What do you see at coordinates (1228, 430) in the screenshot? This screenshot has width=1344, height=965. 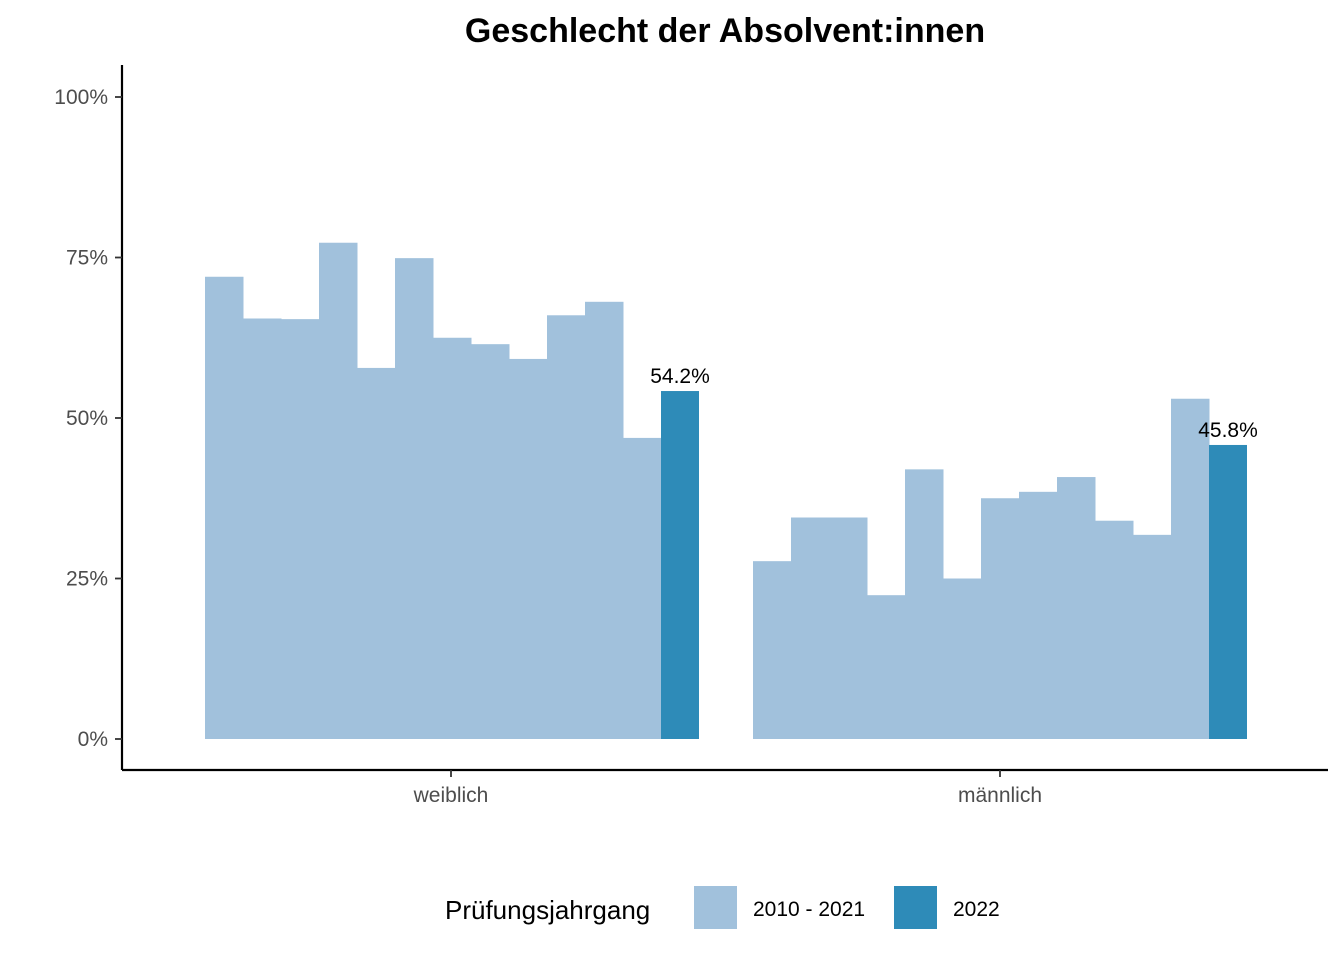 I see `data-label-männlich-2022: 45.8%` at bounding box center [1228, 430].